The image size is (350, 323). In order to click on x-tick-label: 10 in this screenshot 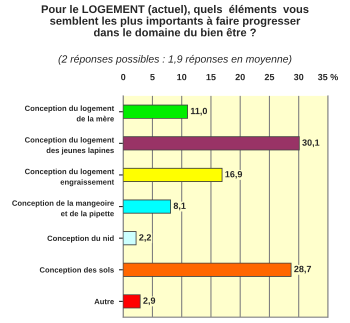, I will do `click(181, 77)`.